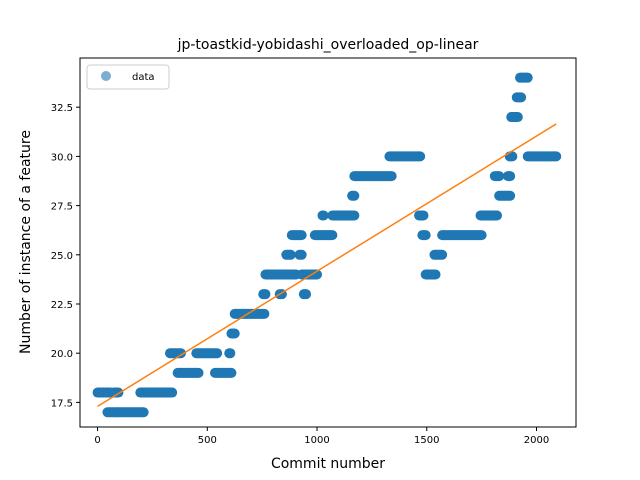  Describe the element at coordinates (26, 242) in the screenshot. I see `y-axis-title: Number of instance of a feature` at that location.